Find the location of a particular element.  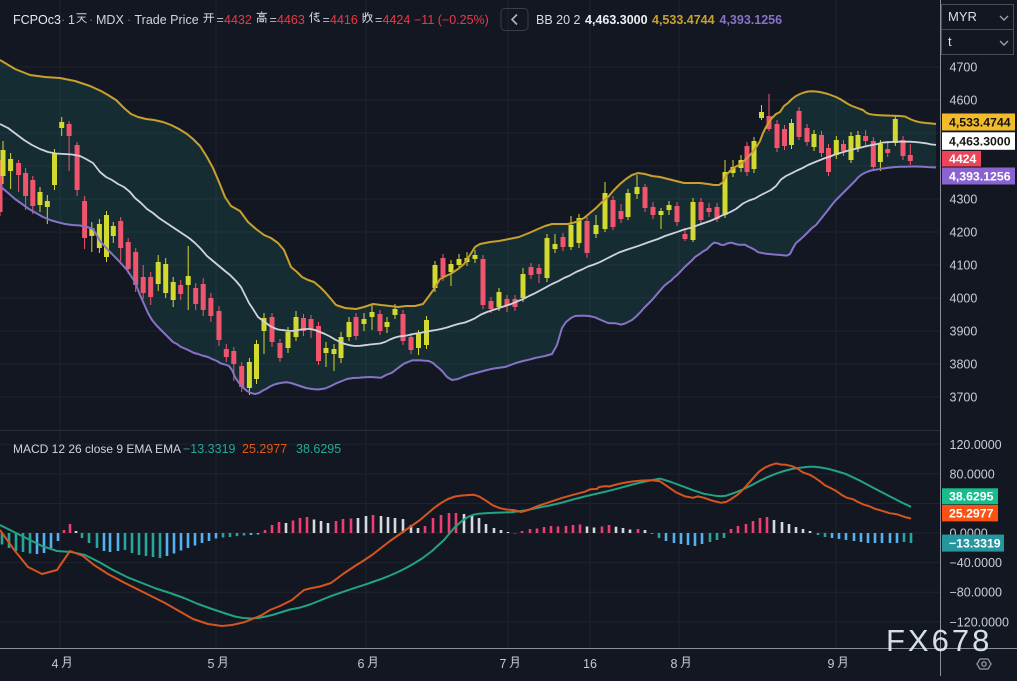

svg-text: MYR is located at coordinates (962, 16).